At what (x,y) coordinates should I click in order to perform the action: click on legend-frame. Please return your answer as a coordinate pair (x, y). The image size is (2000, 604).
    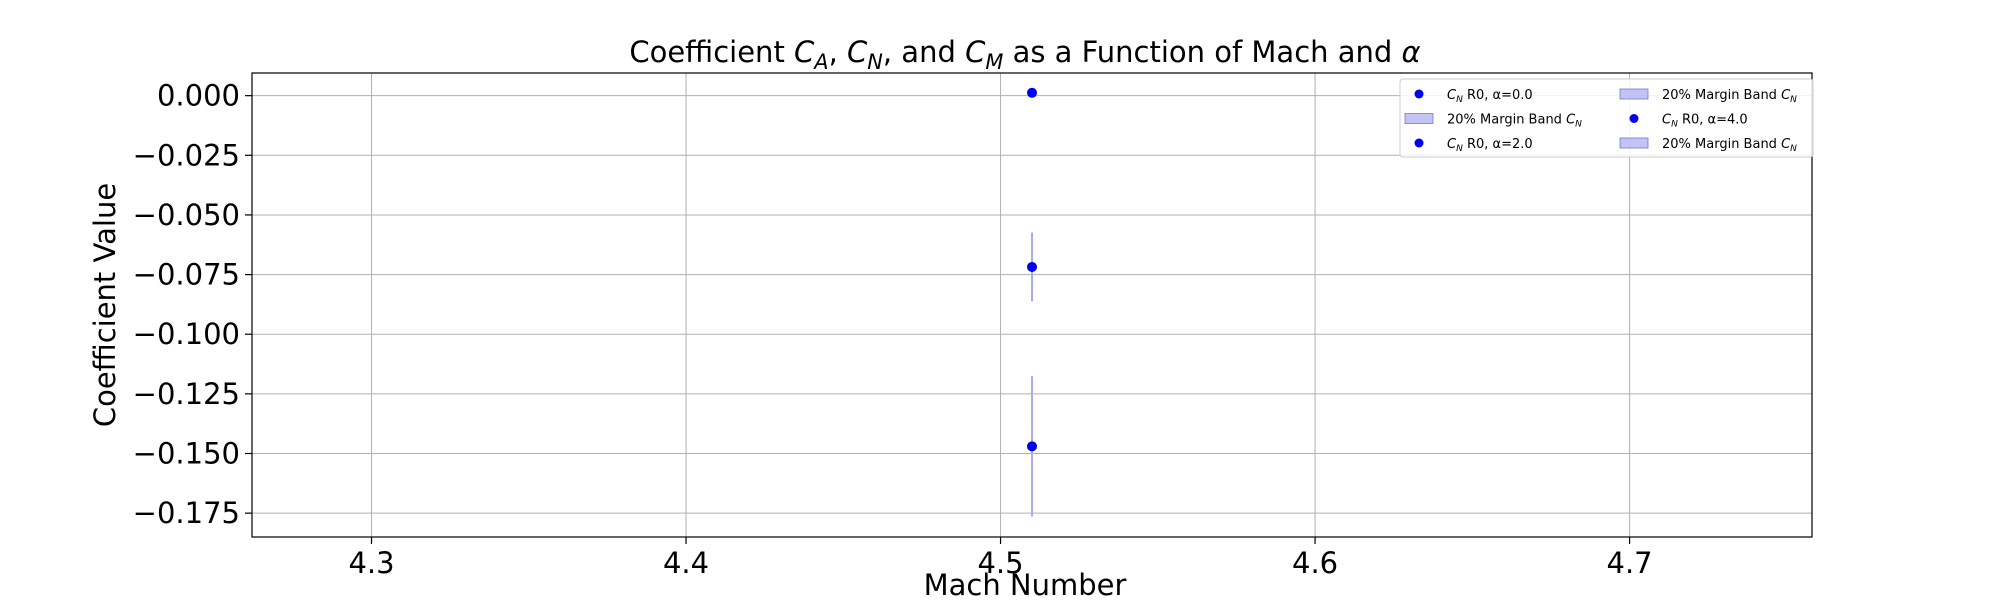
    Looking at the image, I should click on (1606, 118).